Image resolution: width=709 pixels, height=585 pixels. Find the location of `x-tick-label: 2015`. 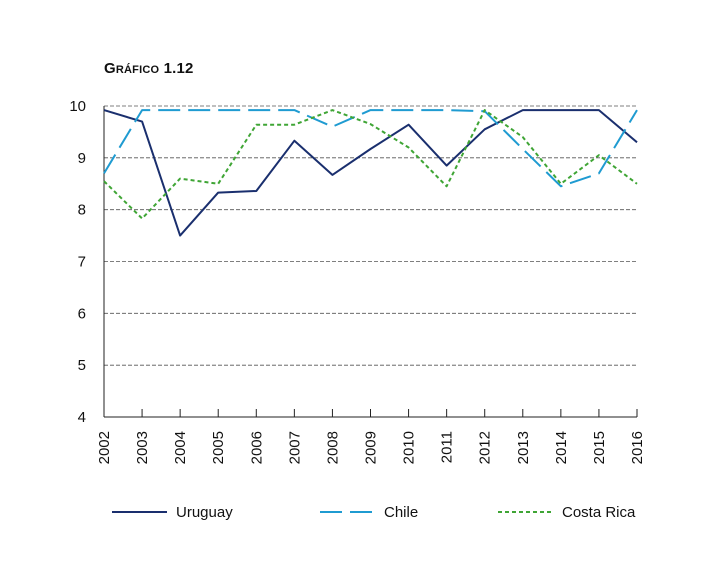

x-tick-label: 2015 is located at coordinates (599, 447).